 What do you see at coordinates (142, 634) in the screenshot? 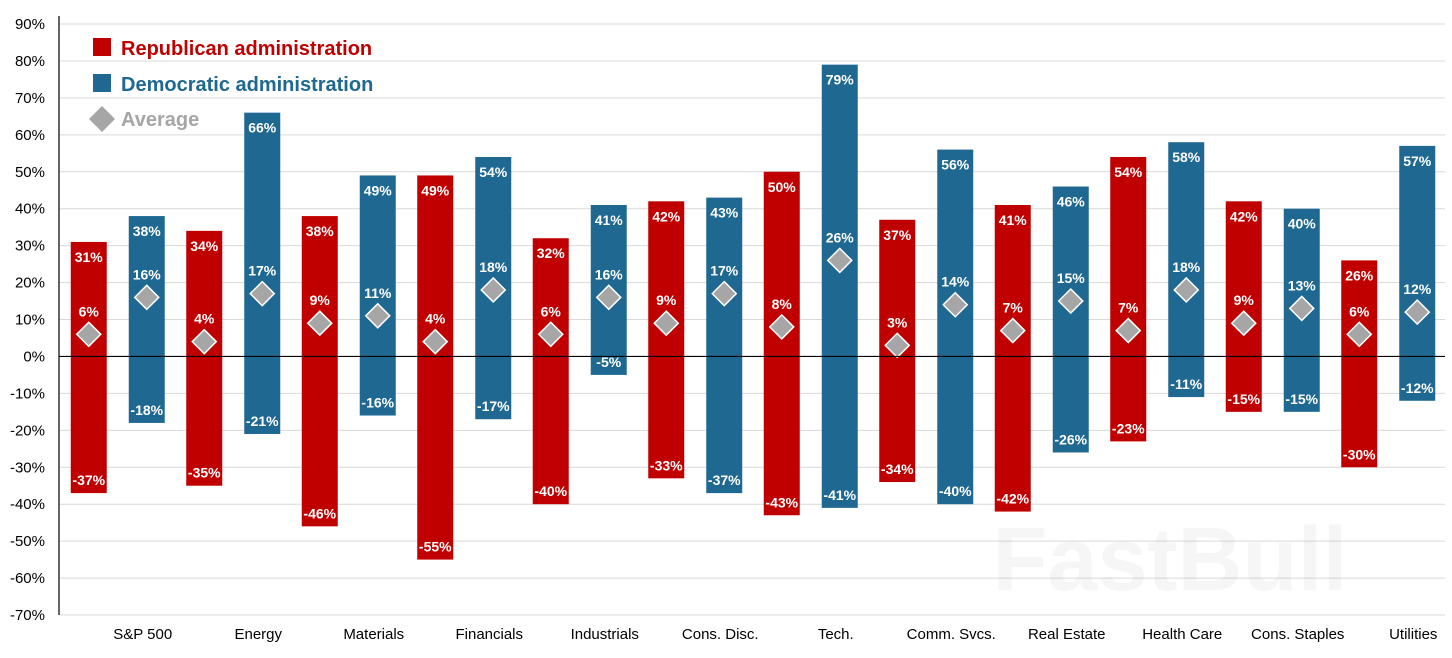
I see `x-tick-label: S&P 500` at bounding box center [142, 634].